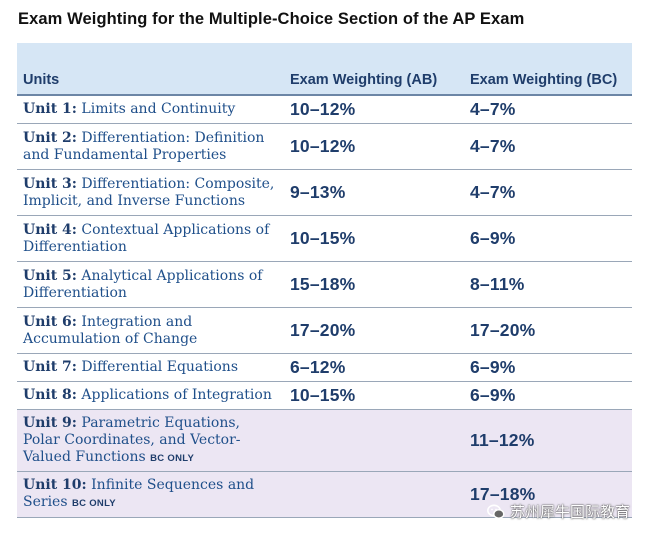  What do you see at coordinates (548, 440) in the screenshot?
I see `bc-weighting: 11–12%` at bounding box center [548, 440].